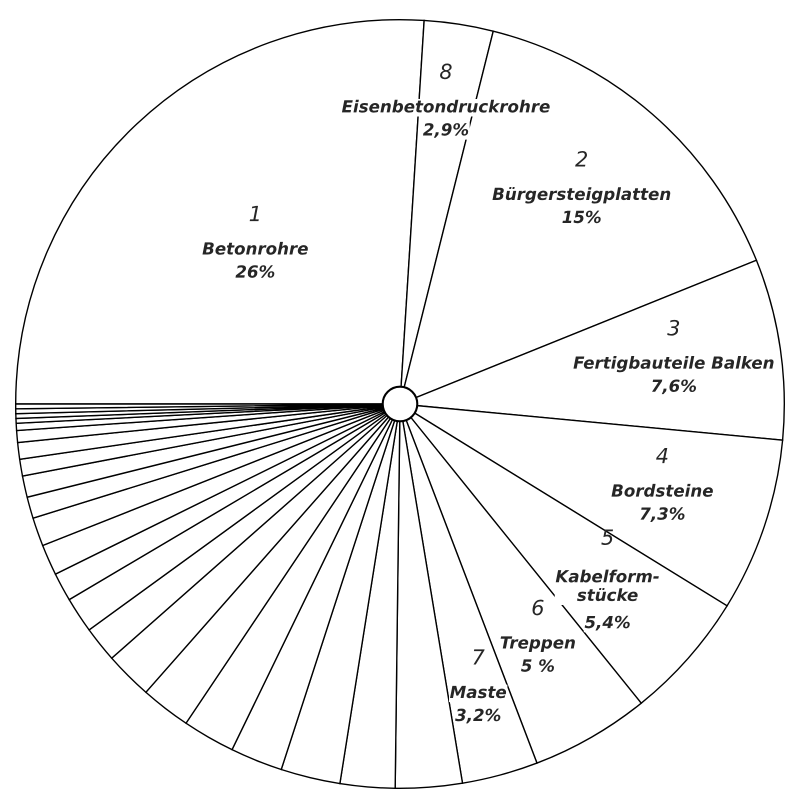 The height and width of the screenshot is (808, 800). What do you see at coordinates (445, 130) in the screenshot?
I see `data-label: 2,9%` at bounding box center [445, 130].